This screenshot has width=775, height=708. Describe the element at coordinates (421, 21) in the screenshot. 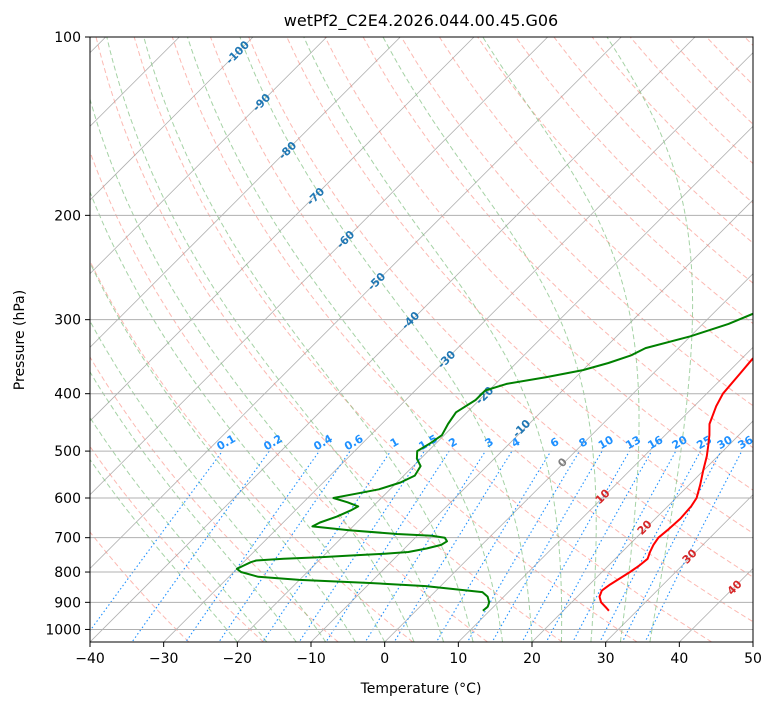

I see `chart-title: wetPf2_C2E4.2026.044.00.45.G06` at that location.